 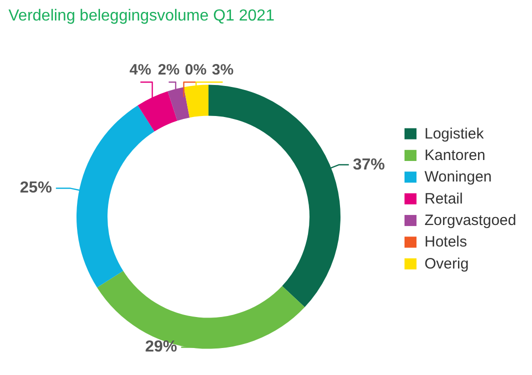 What do you see at coordinates (470, 220) in the screenshot?
I see `legend-label: Zorgvastgoed` at bounding box center [470, 220].